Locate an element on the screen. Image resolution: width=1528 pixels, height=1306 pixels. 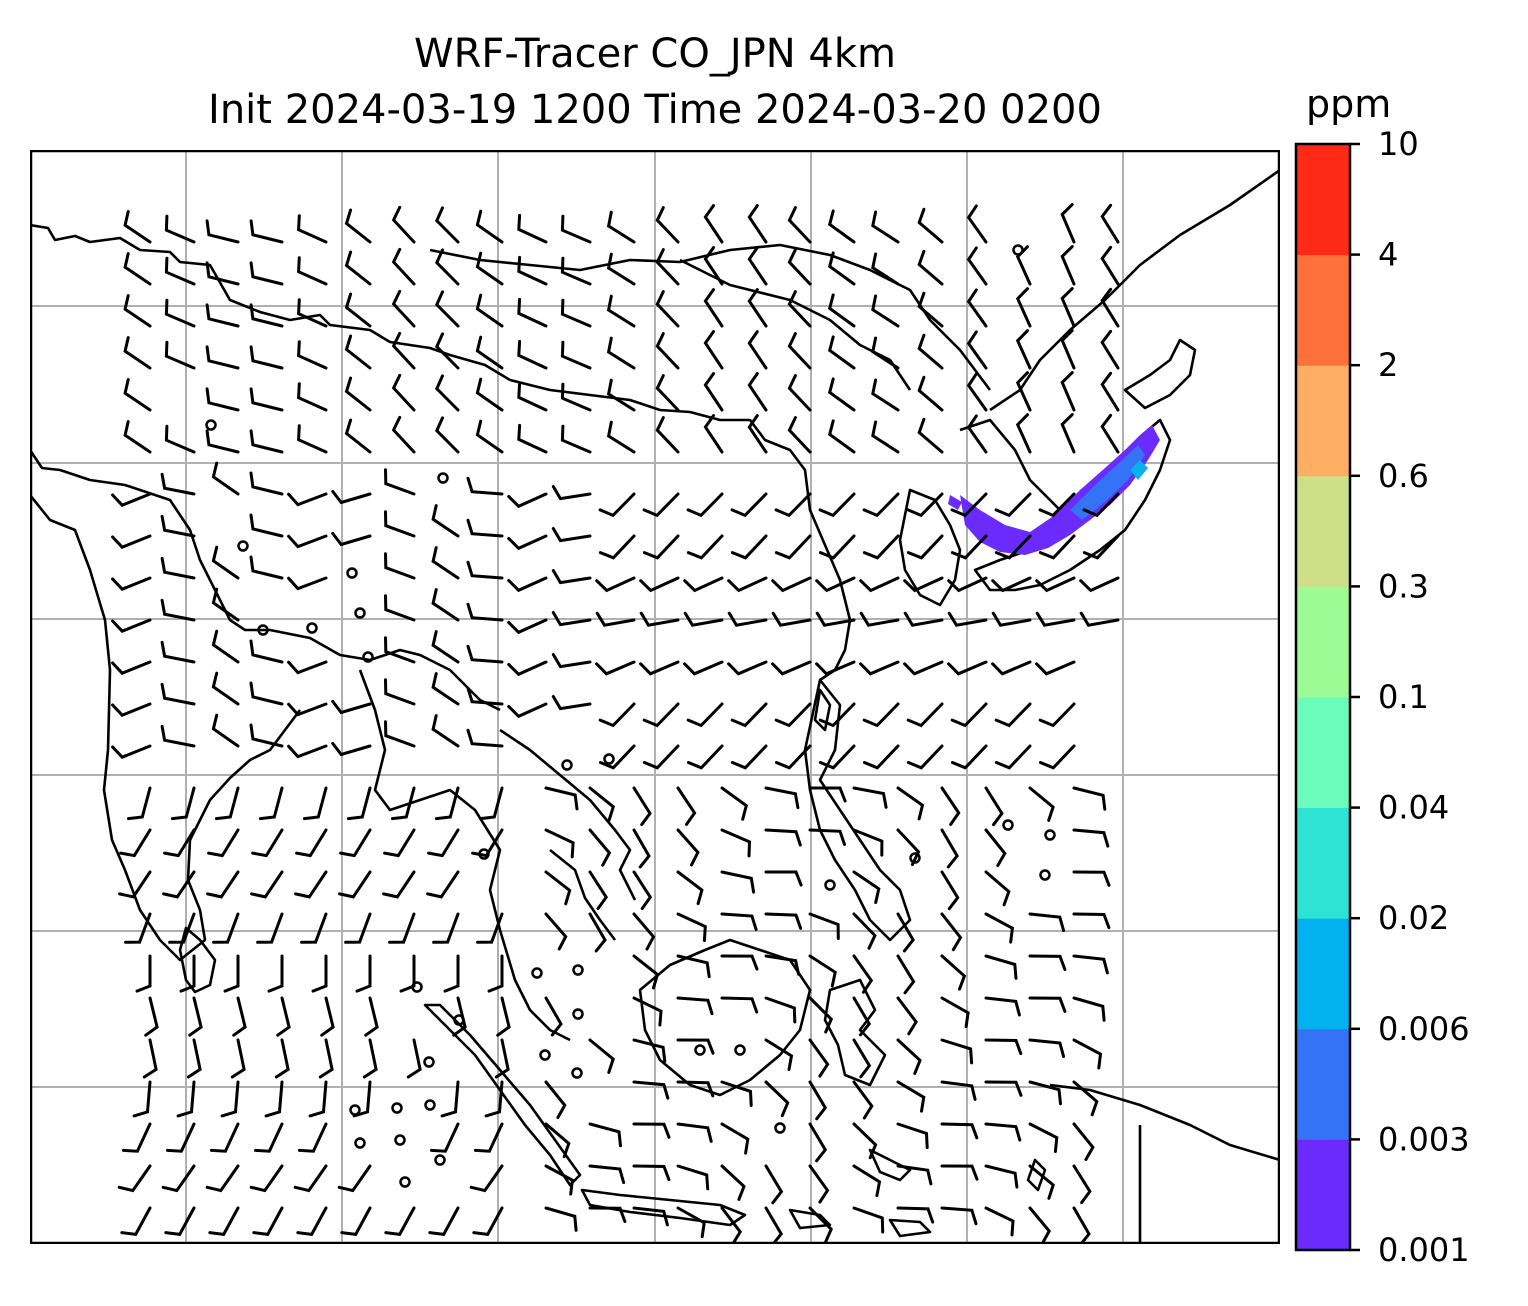
colorbar-tick-label: 0.1 is located at coordinates (1403, 697).